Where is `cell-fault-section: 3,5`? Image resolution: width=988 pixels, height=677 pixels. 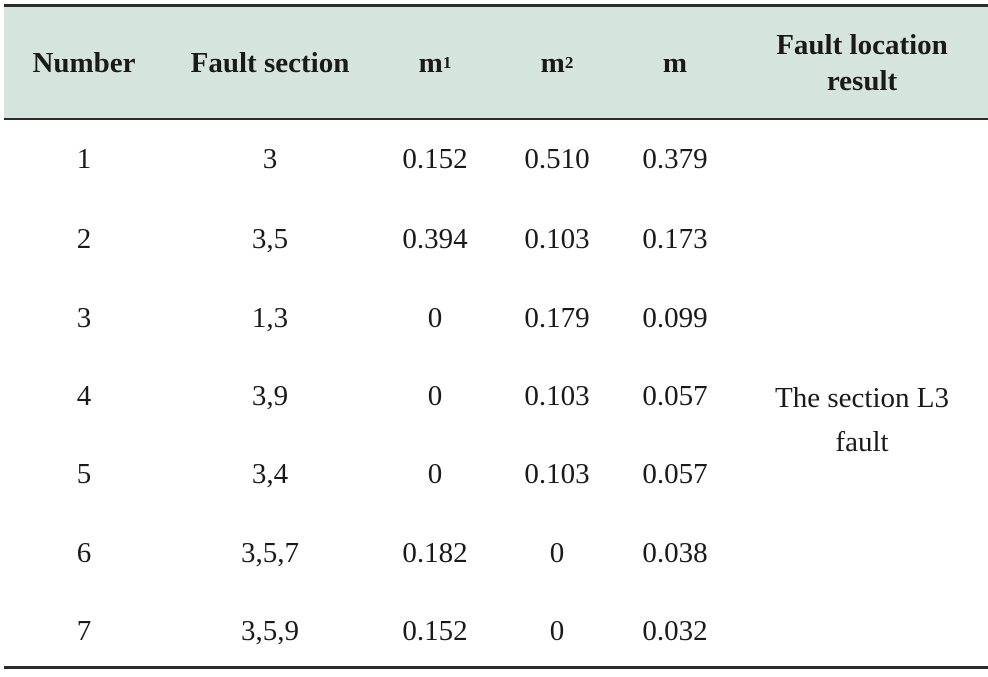 cell-fault-section: 3,5 is located at coordinates (270, 238).